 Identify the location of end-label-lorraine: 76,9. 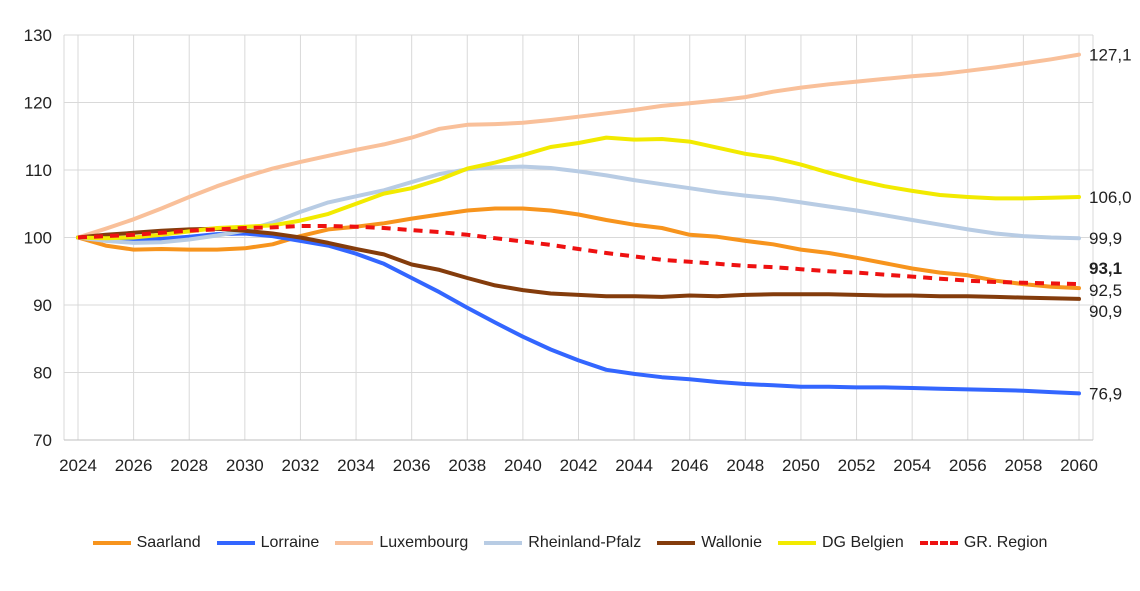
(1105, 393).